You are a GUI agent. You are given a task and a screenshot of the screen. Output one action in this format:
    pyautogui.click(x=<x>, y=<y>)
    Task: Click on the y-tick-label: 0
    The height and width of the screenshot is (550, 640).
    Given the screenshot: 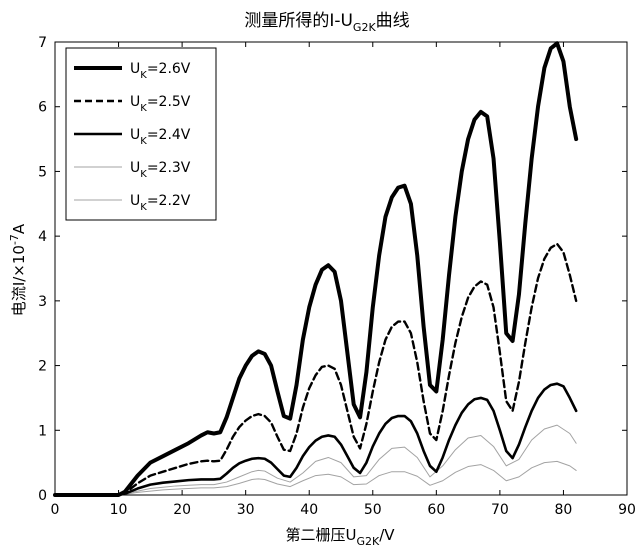 What is the action you would take?
    pyautogui.click(x=42, y=496)
    